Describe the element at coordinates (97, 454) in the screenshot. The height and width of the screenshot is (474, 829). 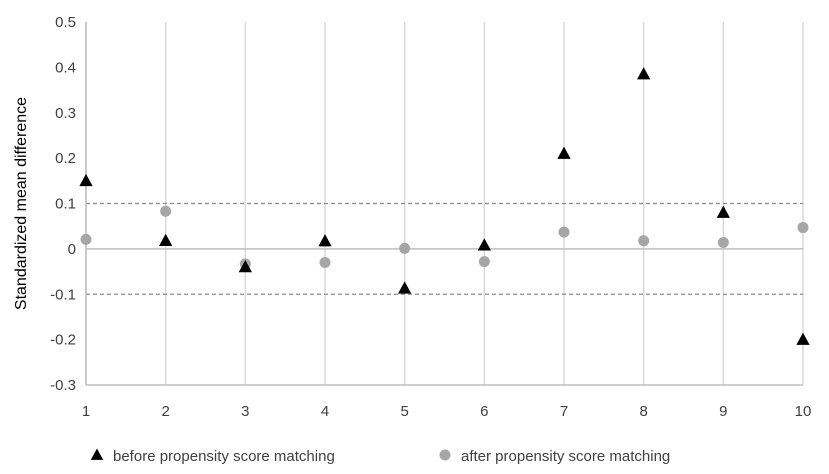
I see `legend-triangle-marker` at that location.